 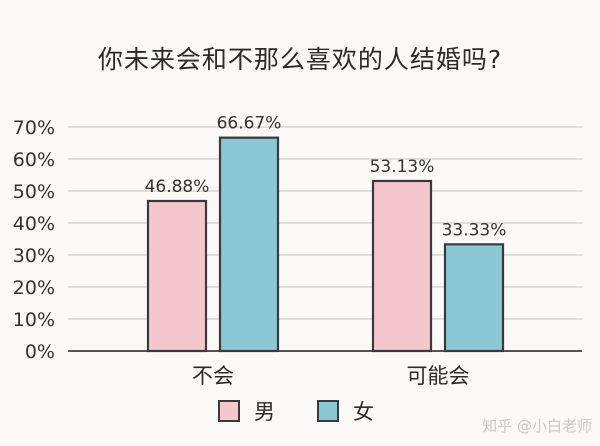 What do you see at coordinates (34, 224) in the screenshot?
I see `y-tick-label: 40%` at bounding box center [34, 224].